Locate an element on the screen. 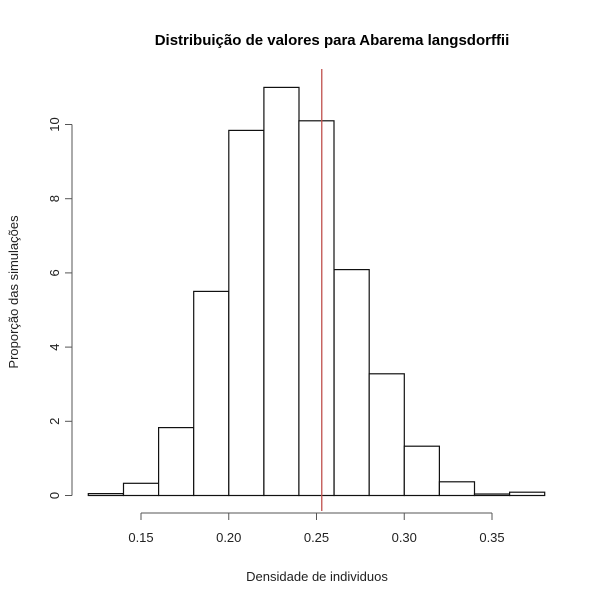  y-tick-label: 10 is located at coordinates (54, 124).